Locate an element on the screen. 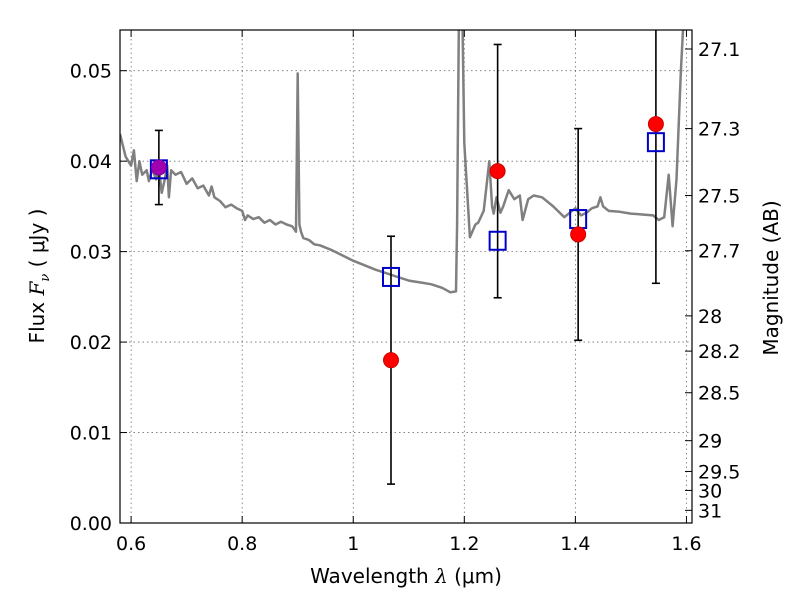 This screenshot has width=800, height=600. y-axis-label: Flux Fν ( μJy ) is located at coordinates (39, 276).